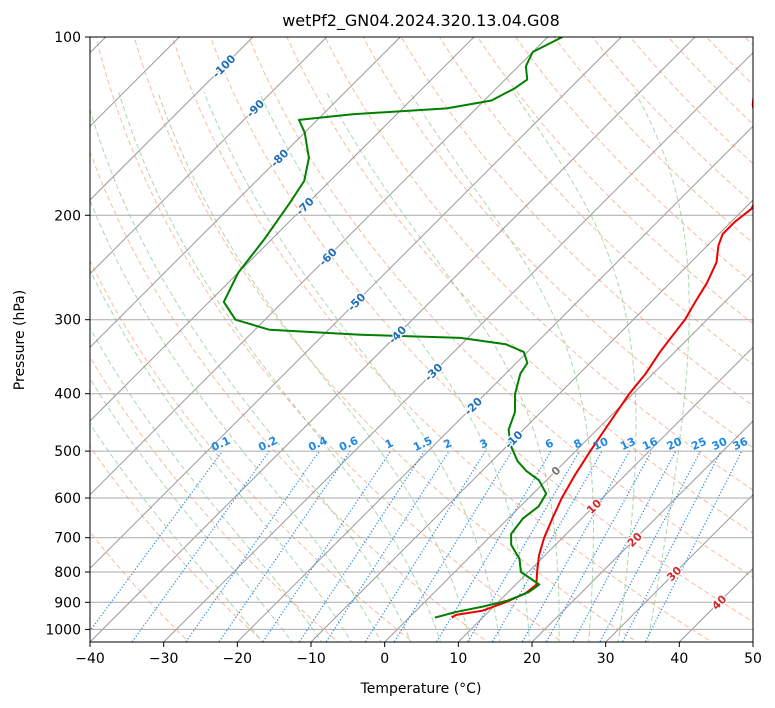  Describe the element at coordinates (67, 395) in the screenshot. I see `y-tick-label: 400` at that location.